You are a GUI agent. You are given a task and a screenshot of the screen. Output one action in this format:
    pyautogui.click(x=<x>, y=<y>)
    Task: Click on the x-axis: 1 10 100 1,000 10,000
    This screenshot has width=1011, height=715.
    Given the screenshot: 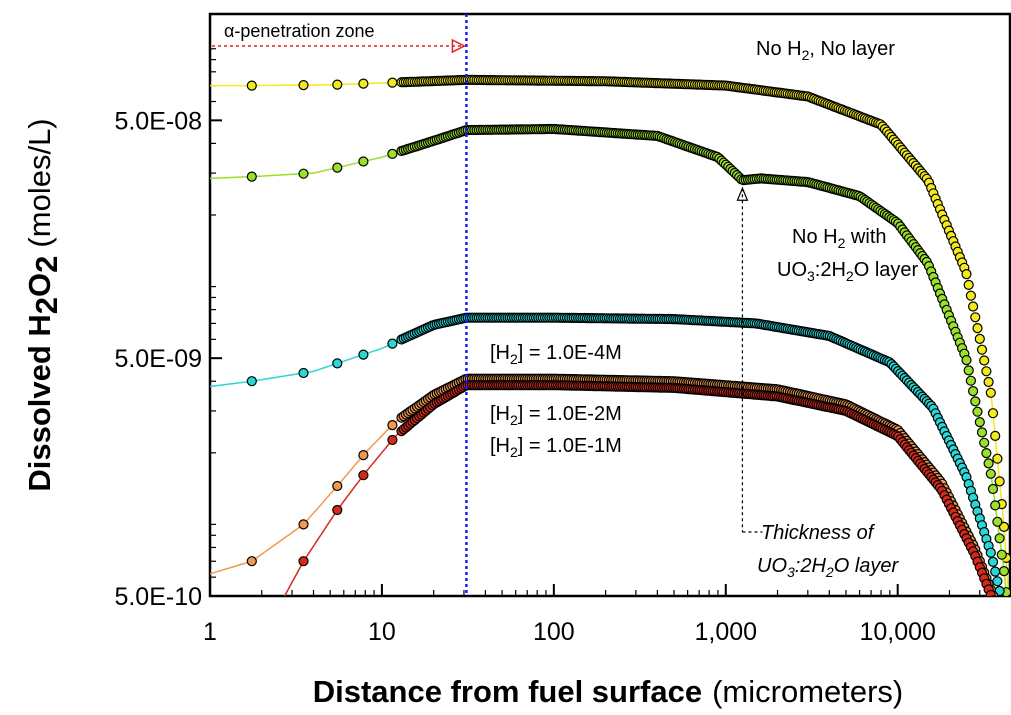 What is the action you would take?
    pyautogui.click(x=602, y=615)
    